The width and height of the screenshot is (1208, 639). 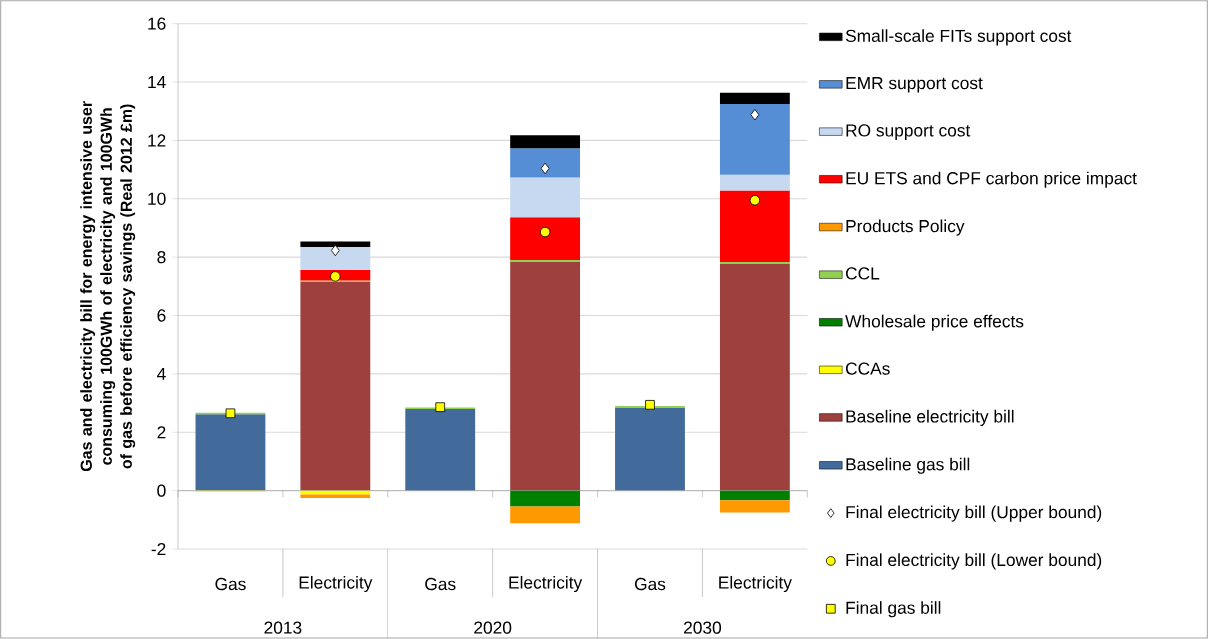 I want to click on y-tick-label: 12, so click(x=157, y=140).